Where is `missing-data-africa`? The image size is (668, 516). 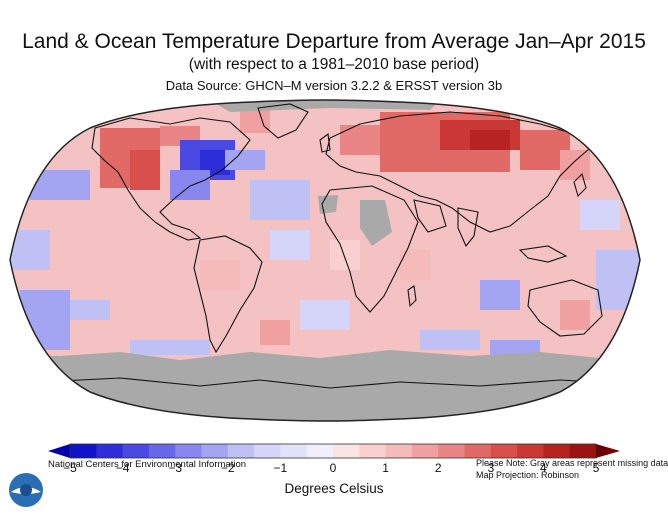 missing-data-africa is located at coordinates (376, 223).